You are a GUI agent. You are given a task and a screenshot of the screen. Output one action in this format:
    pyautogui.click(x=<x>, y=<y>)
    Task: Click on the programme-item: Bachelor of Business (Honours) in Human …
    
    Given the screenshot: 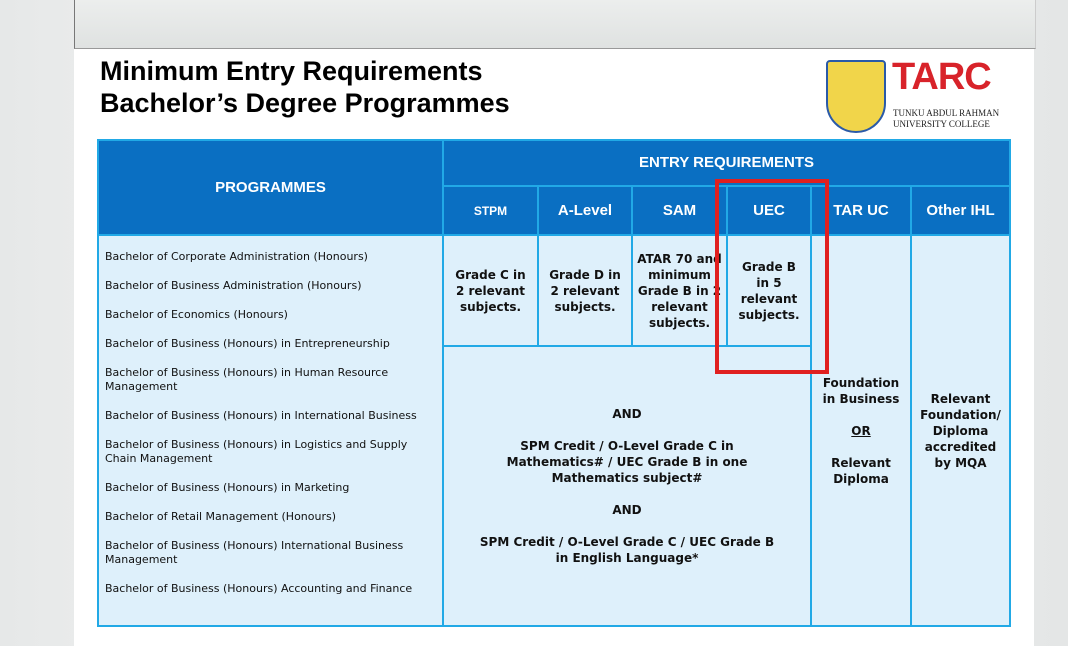 What is the action you would take?
    pyautogui.click(x=247, y=379)
    